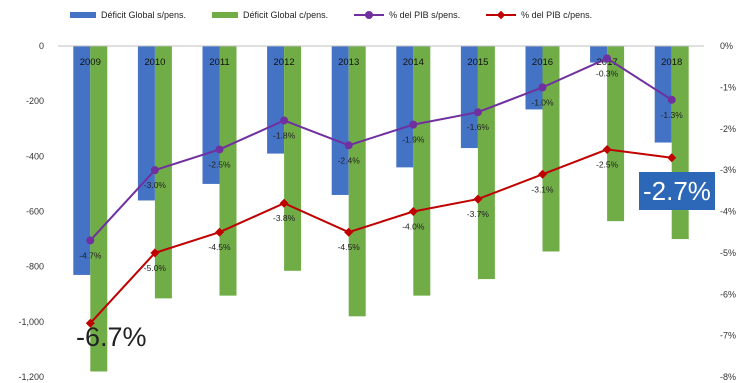 The height and width of the screenshot is (383, 740). What do you see at coordinates (369, 15) in the screenshot?
I see `legend-swatch-purple-line` at bounding box center [369, 15].